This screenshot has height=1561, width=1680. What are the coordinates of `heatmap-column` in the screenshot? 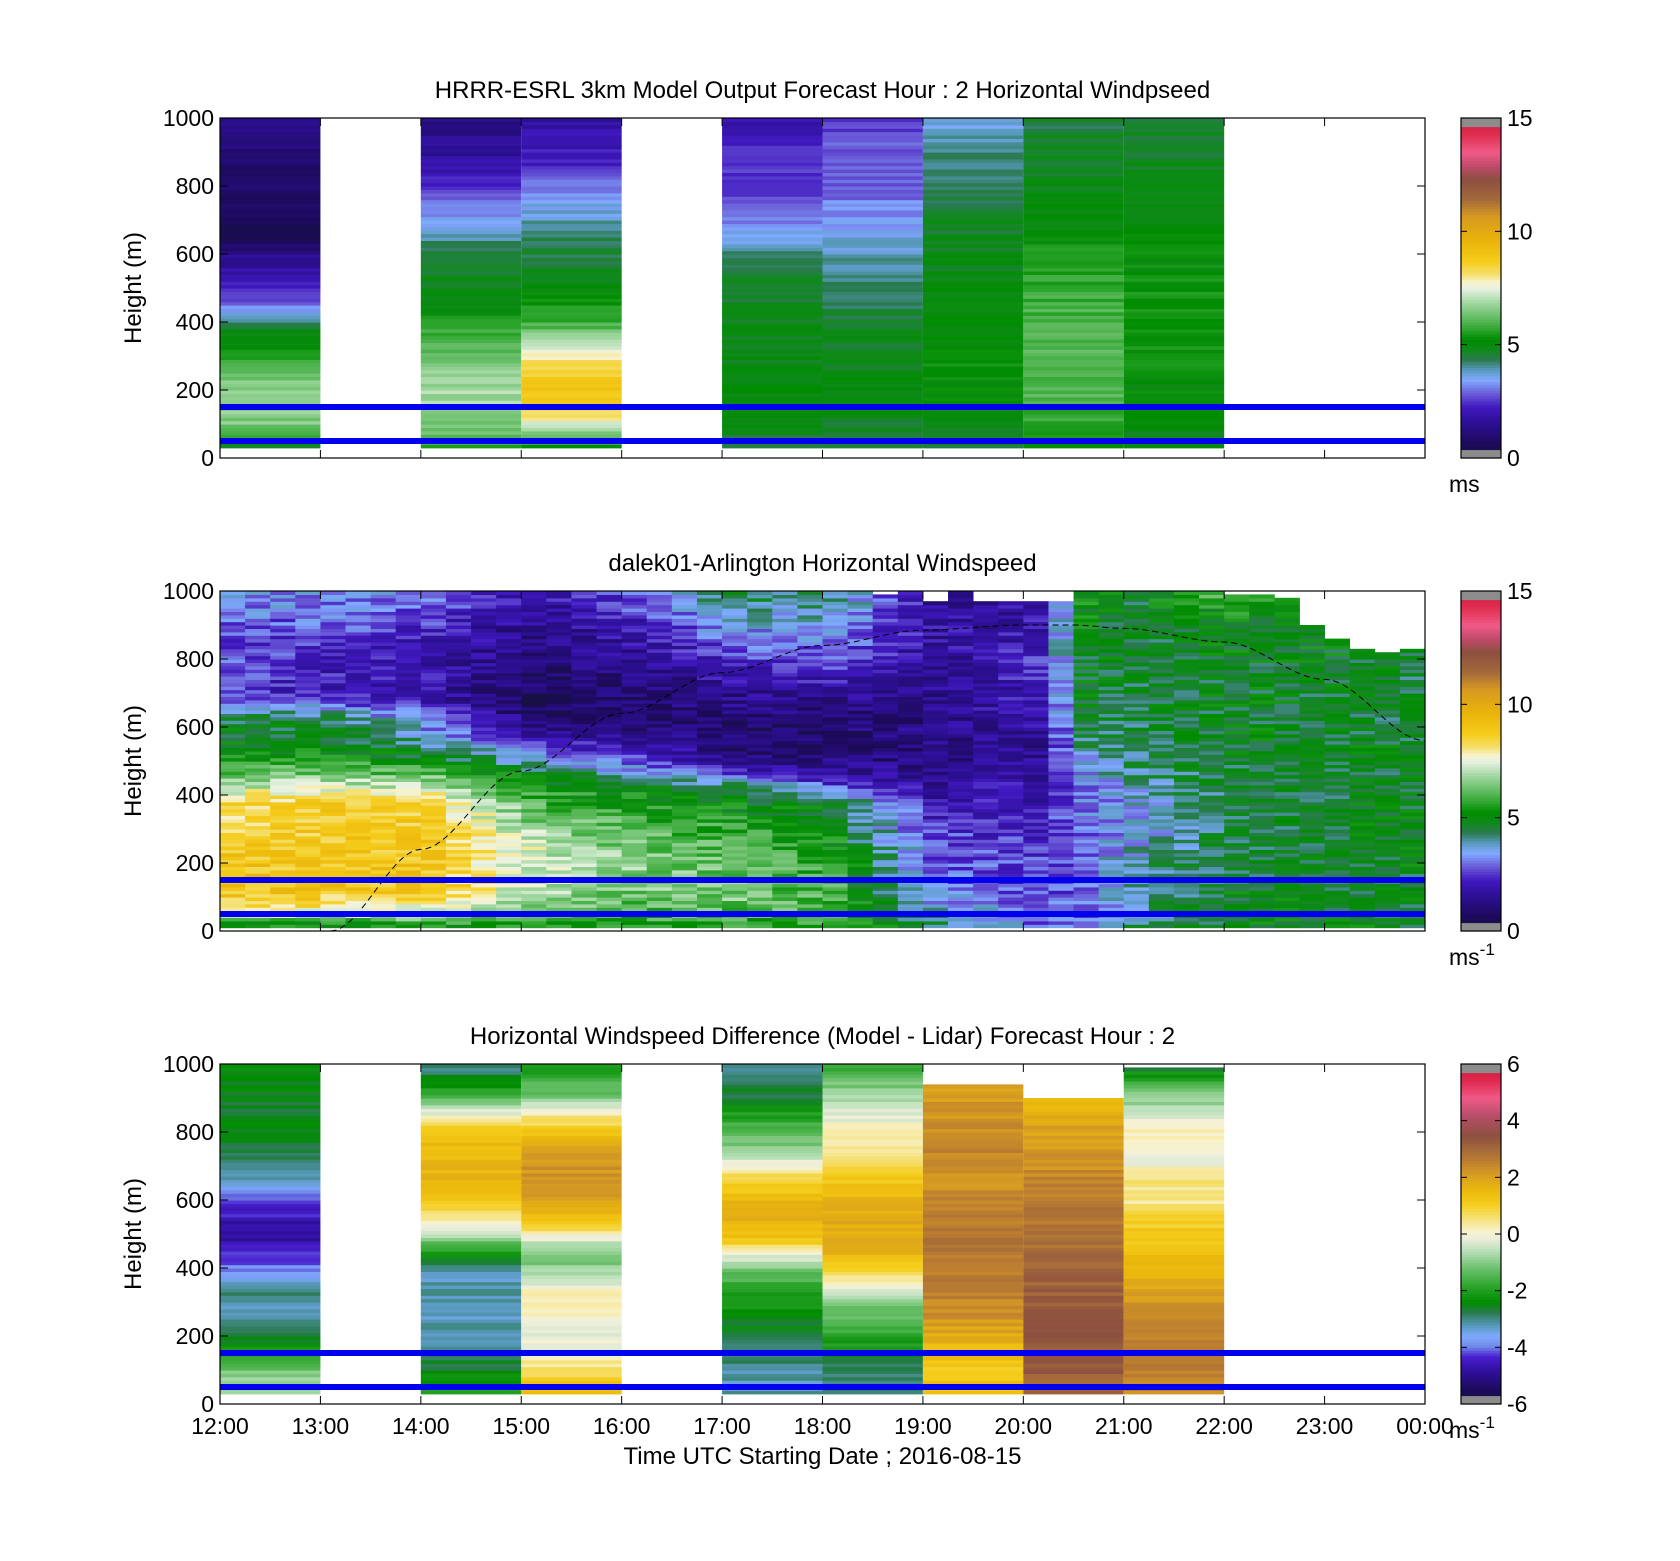 It's located at (810, 760).